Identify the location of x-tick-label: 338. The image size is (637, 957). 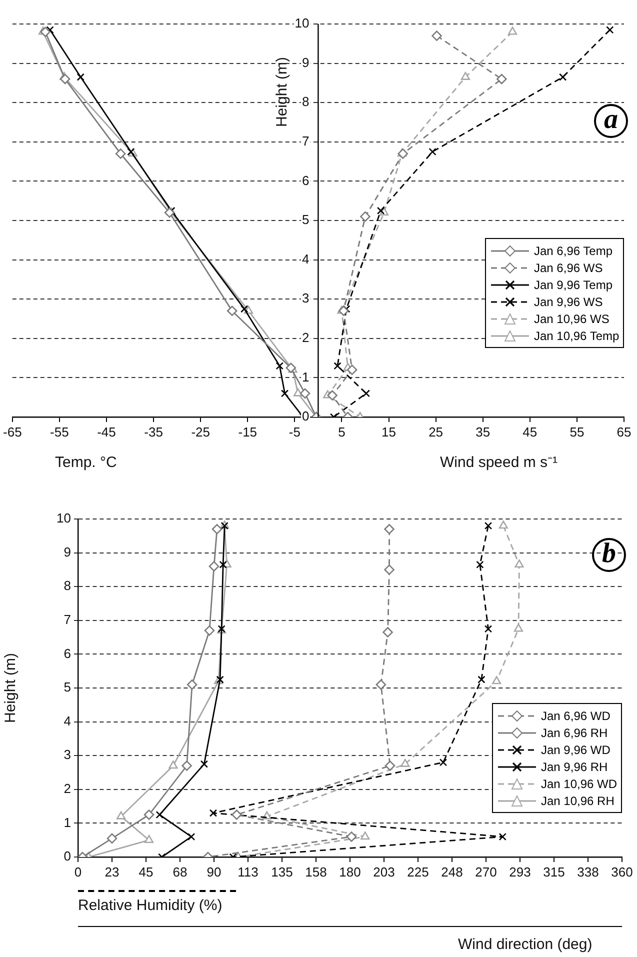
(588, 872).